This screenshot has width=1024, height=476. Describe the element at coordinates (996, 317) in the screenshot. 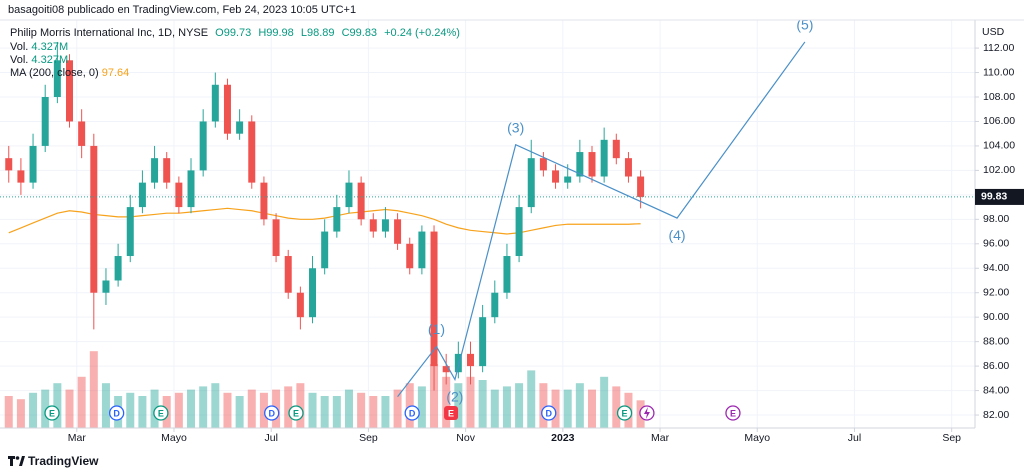

I see `y-tick-label: 90.00` at that location.